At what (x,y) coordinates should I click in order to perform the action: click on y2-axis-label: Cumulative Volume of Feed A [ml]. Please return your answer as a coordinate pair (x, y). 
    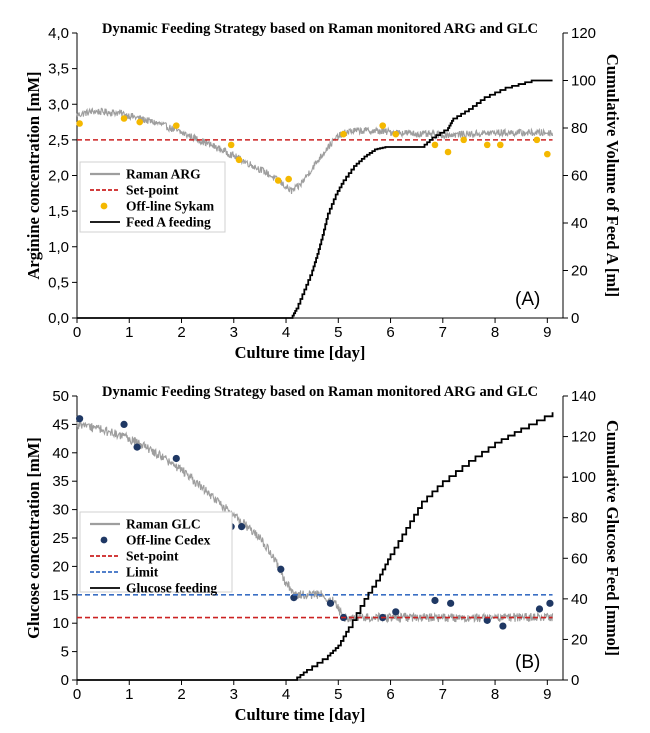
    Looking at the image, I should click on (612, 175).